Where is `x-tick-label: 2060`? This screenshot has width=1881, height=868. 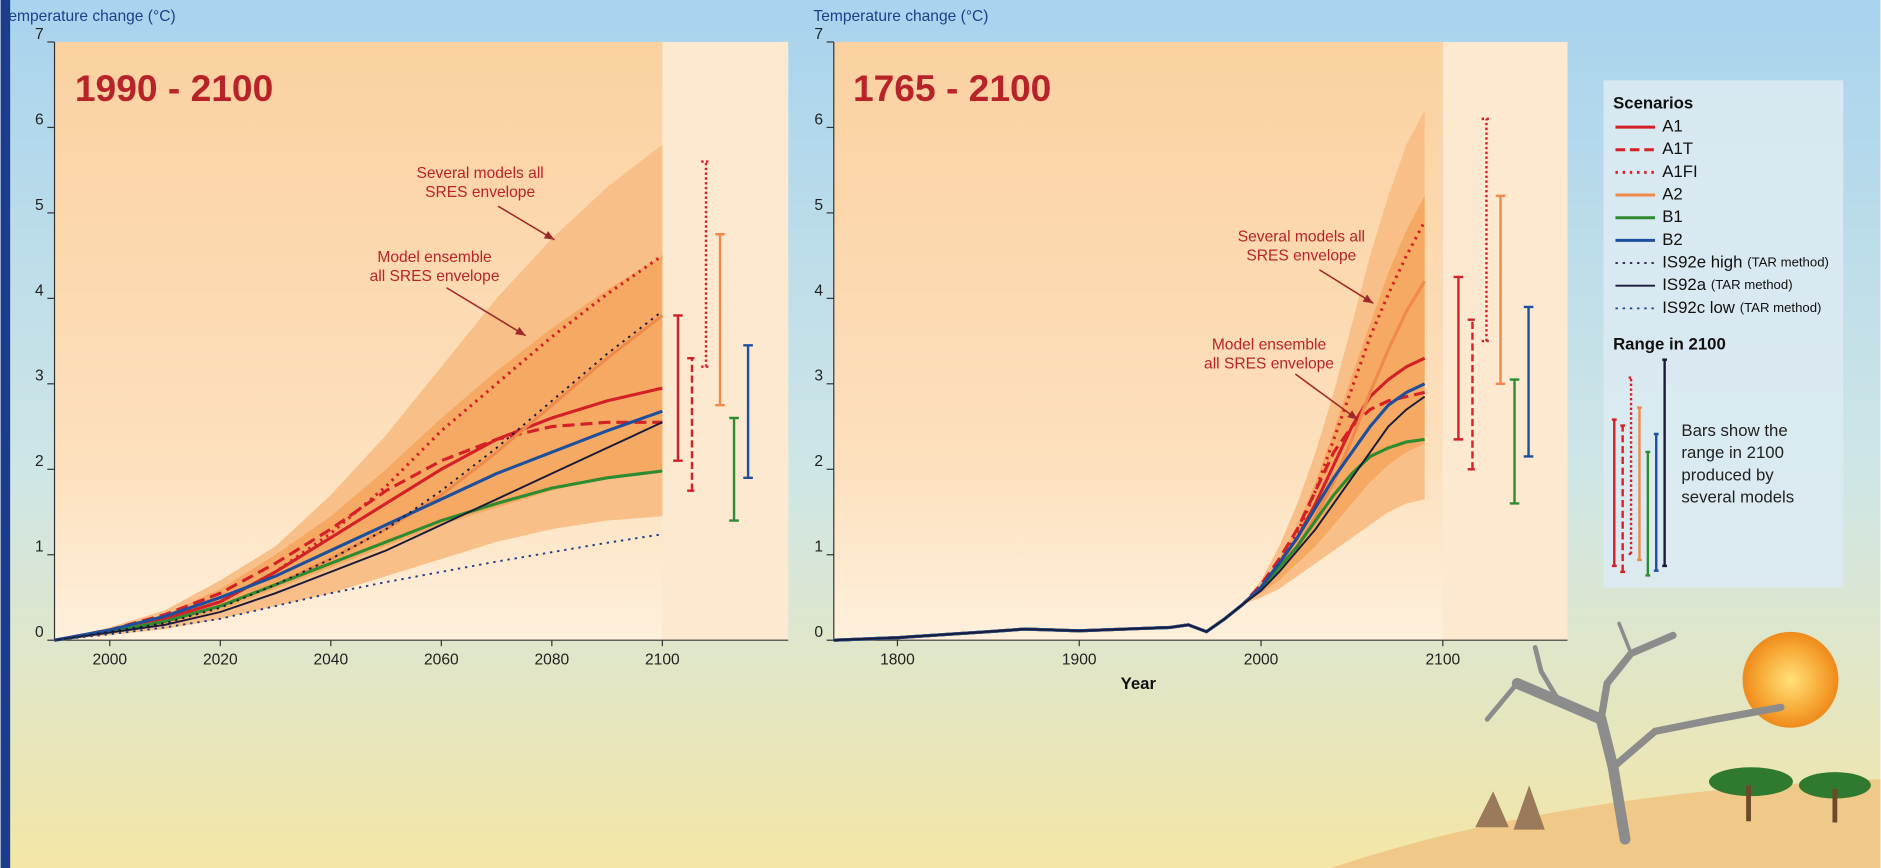 x-tick-label: 2060 is located at coordinates (441, 660).